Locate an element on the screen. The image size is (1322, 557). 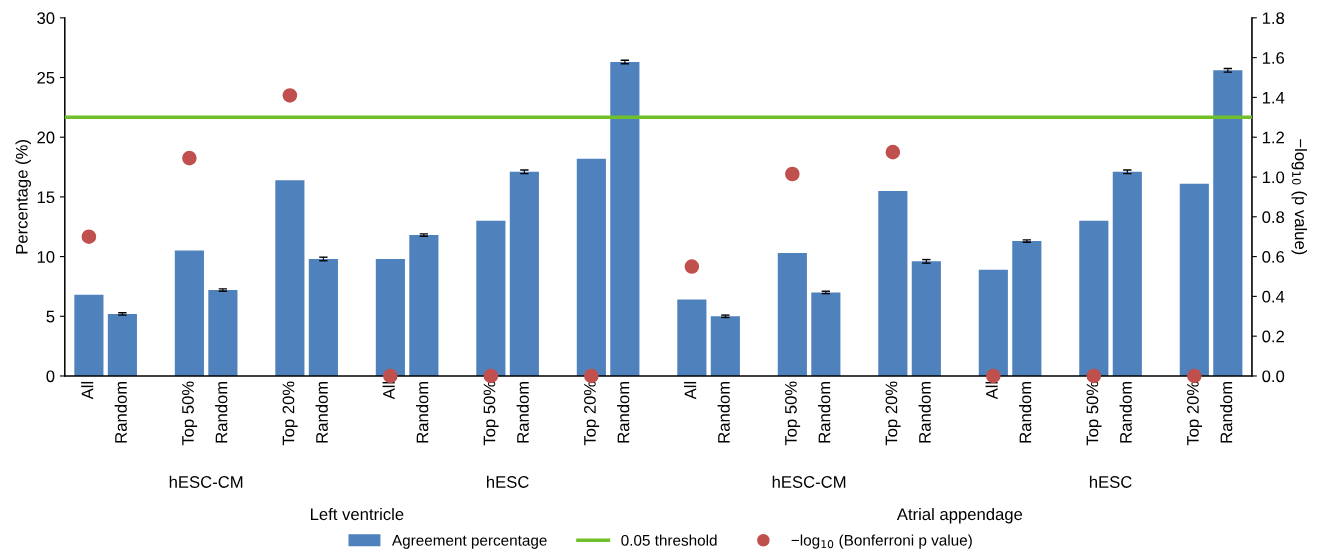
y2-tick-label: 1.6 is located at coordinates (1273, 58).